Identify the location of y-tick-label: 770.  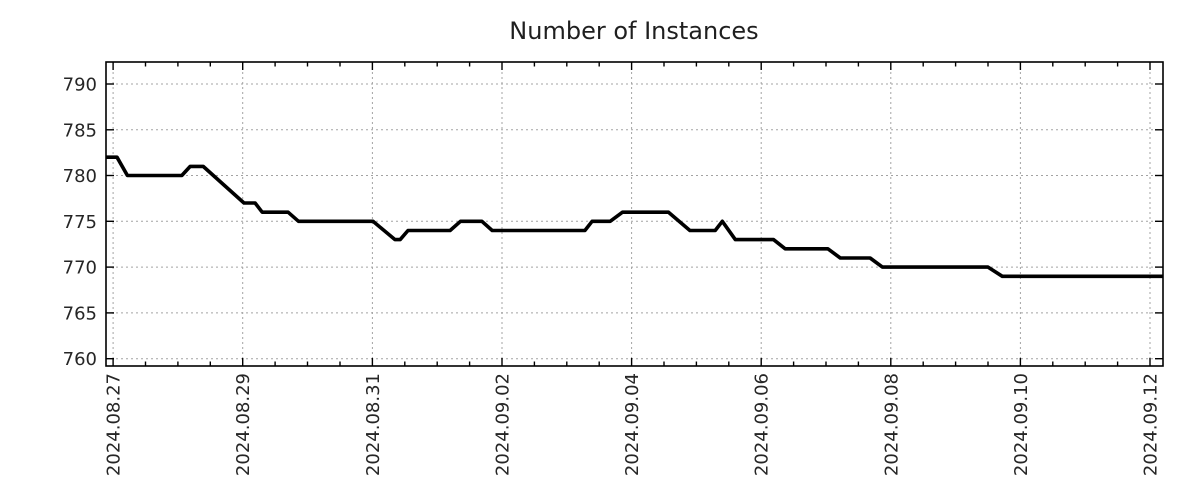
(80, 268).